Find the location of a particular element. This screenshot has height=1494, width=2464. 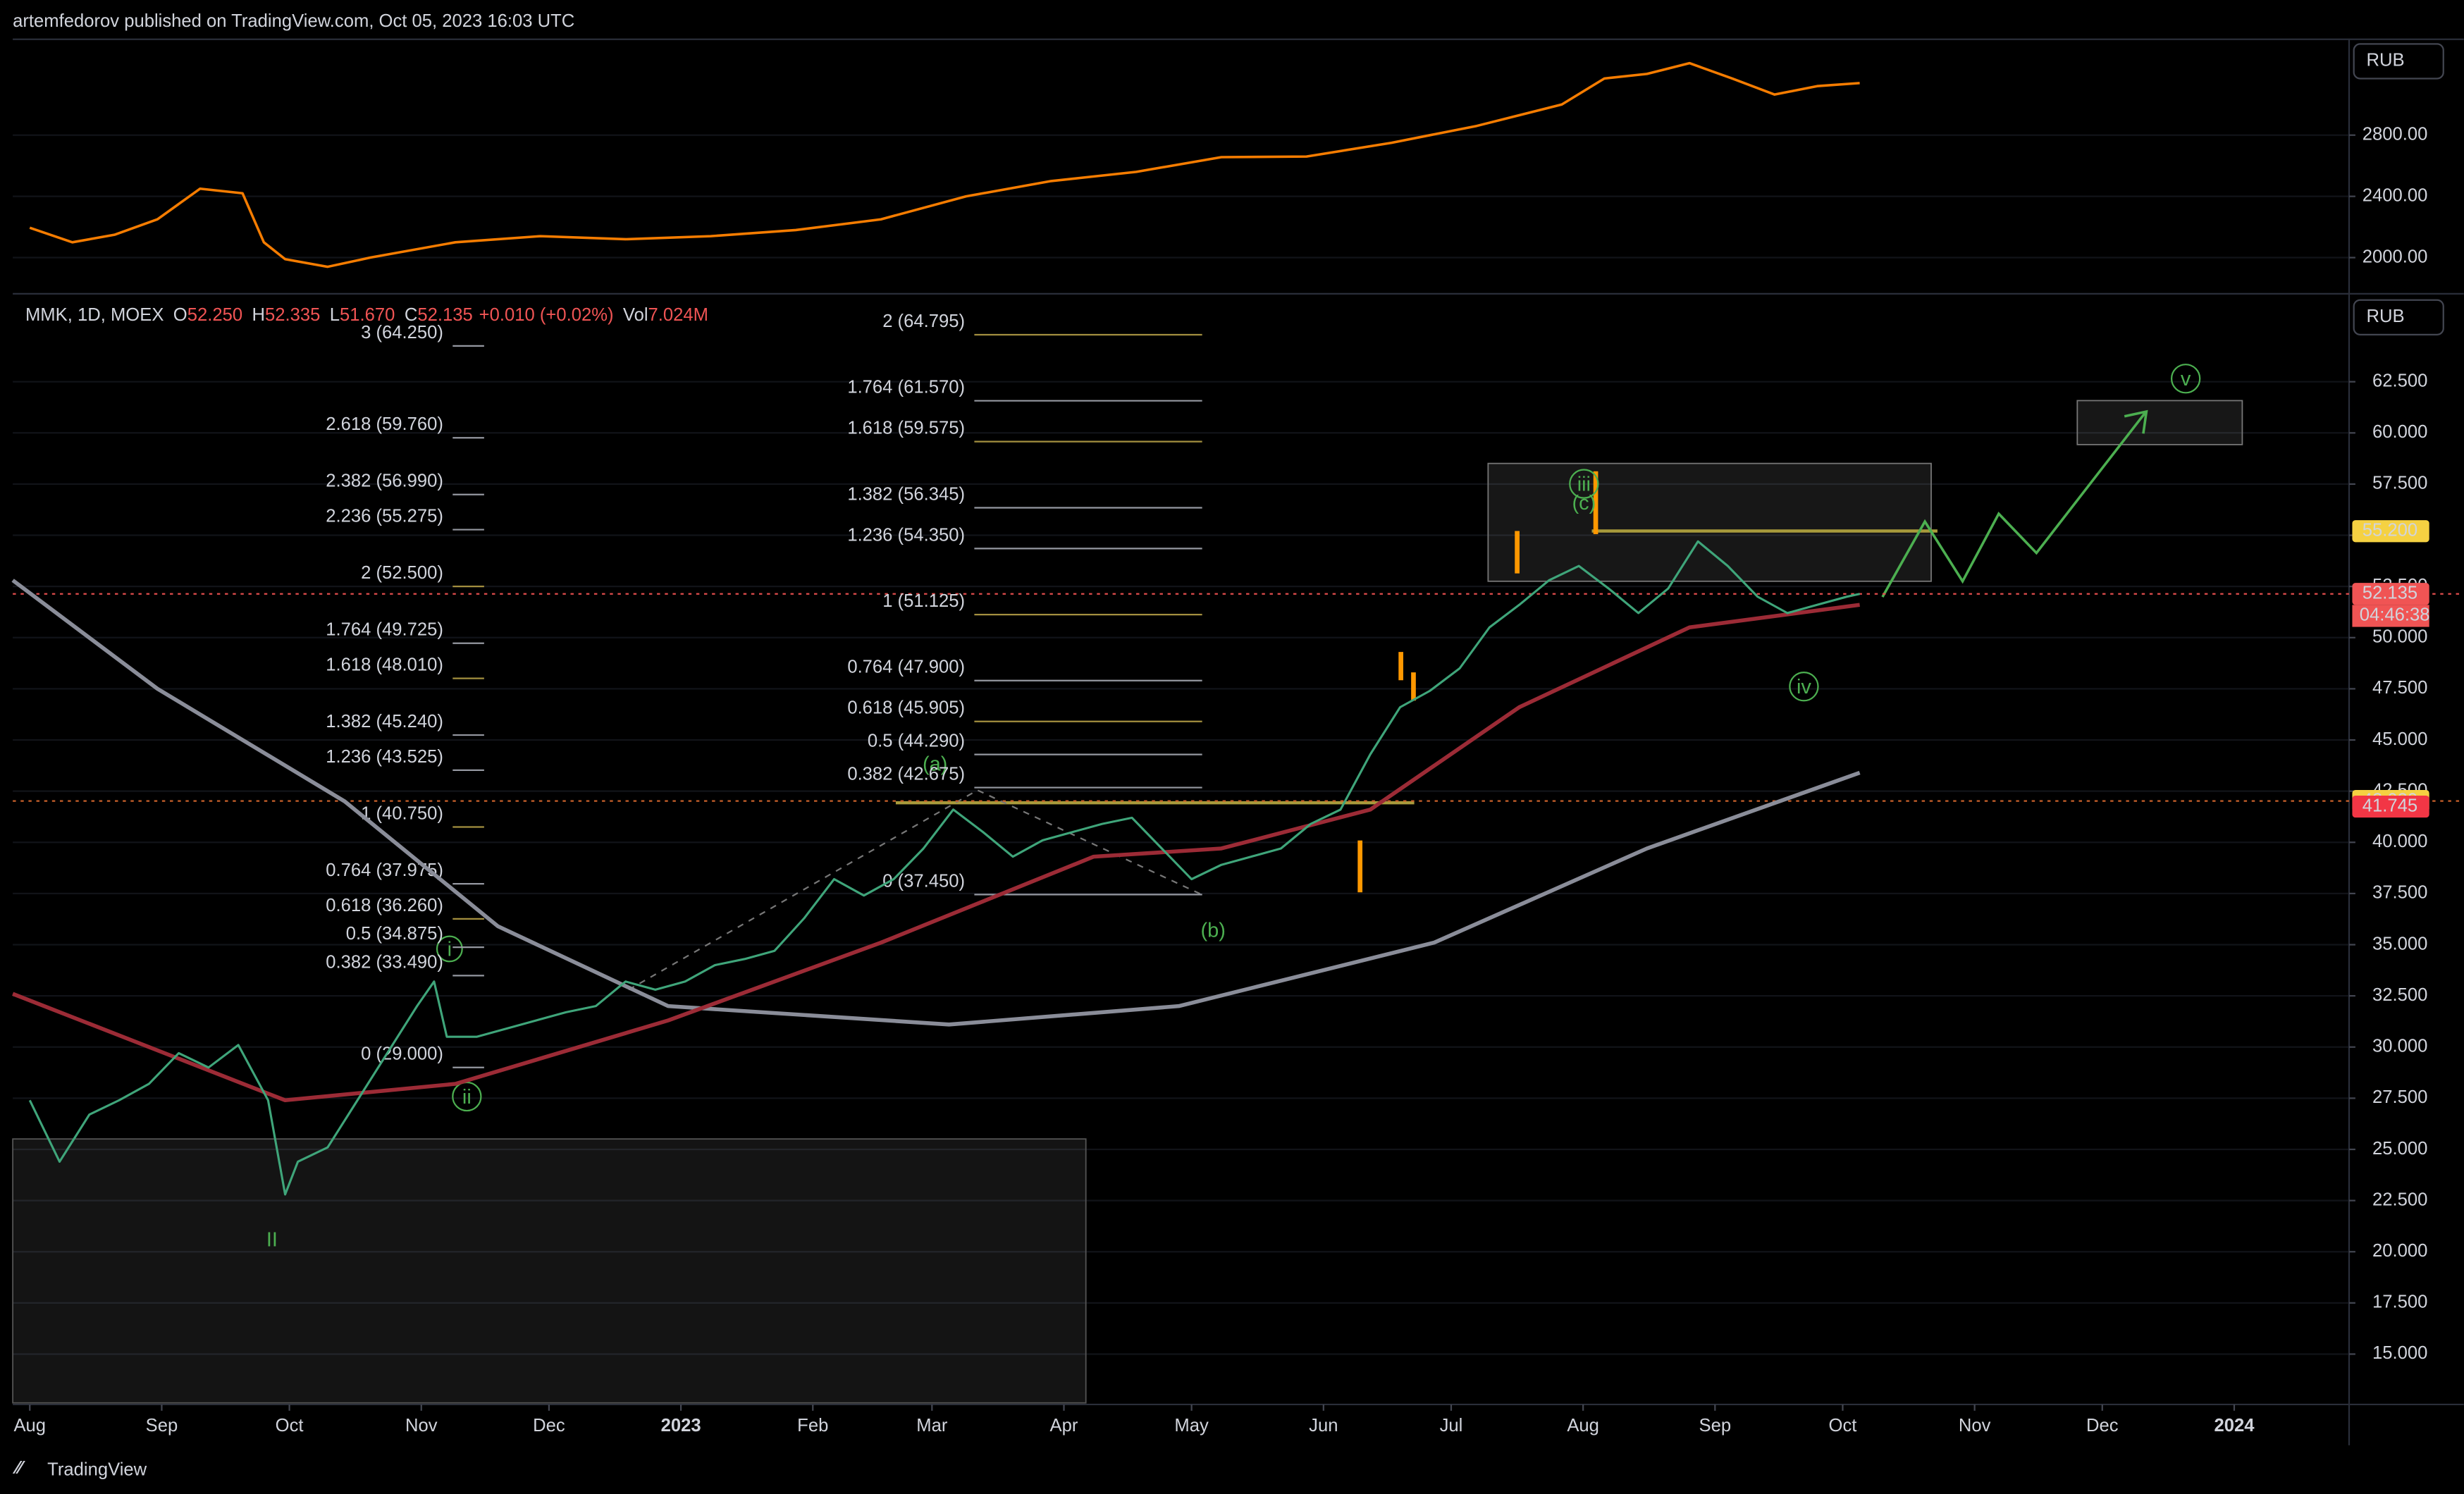

fib-label: 0.5 (34.875) is located at coordinates (394, 934).